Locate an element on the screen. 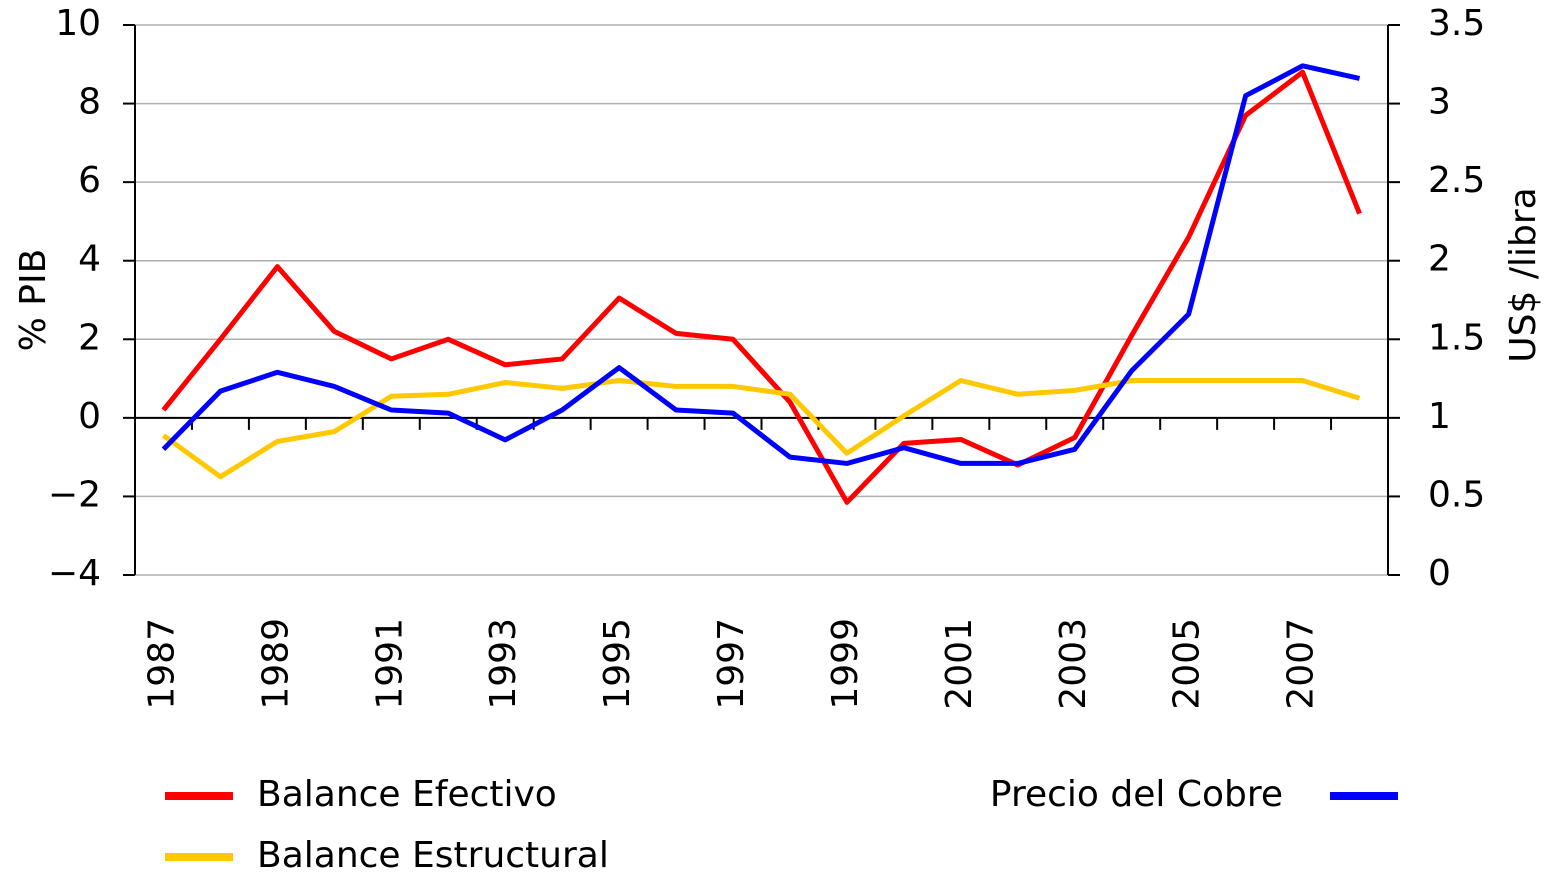 The width and height of the screenshot is (1552, 883). x-tick-label: 1995 is located at coordinates (617, 664).